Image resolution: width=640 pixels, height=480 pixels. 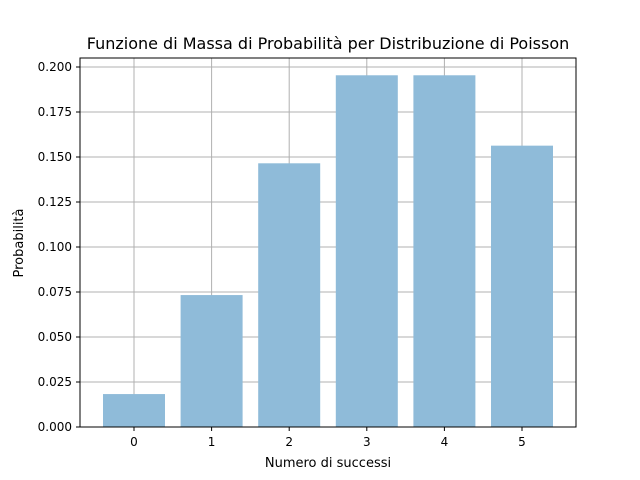 What do you see at coordinates (55, 157) in the screenshot?
I see `y-tick-label: 0.150` at bounding box center [55, 157].